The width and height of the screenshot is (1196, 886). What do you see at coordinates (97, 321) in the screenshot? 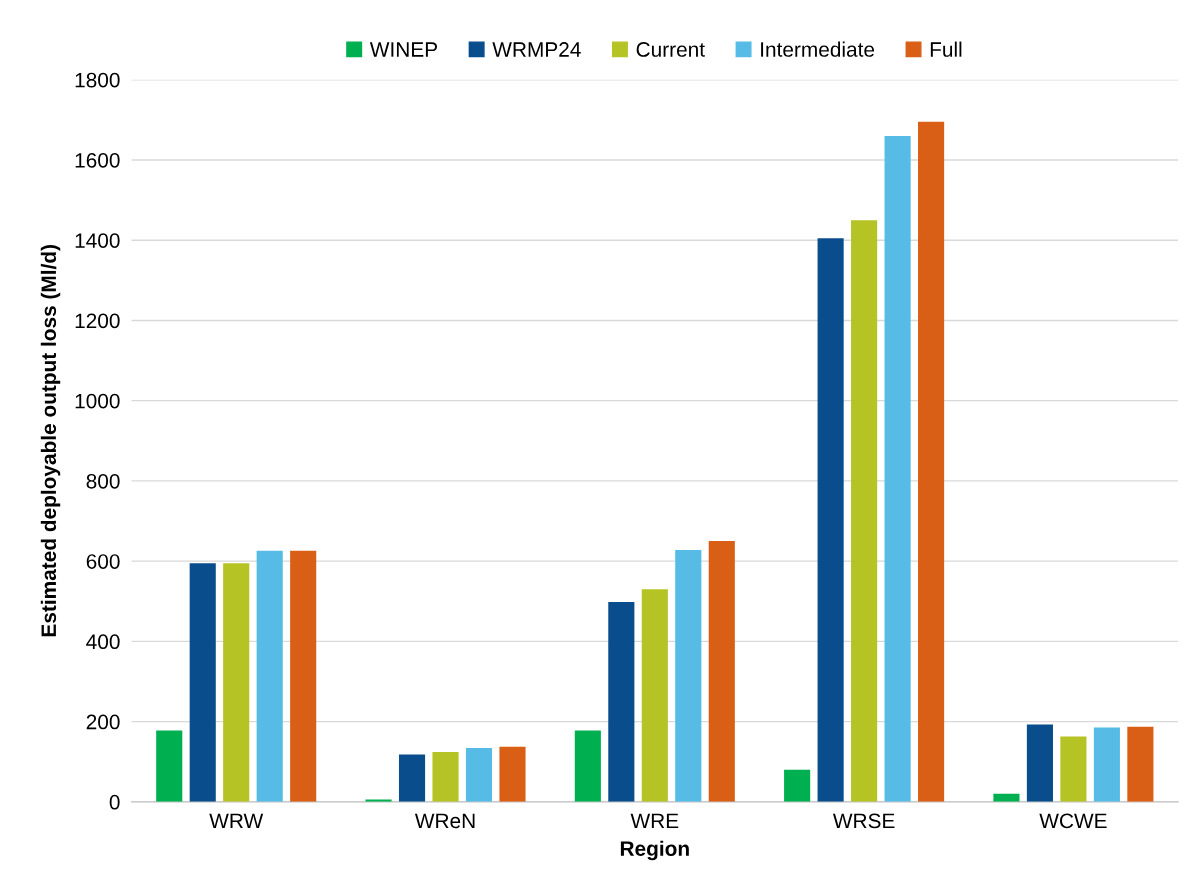
I see `y-tick-label: 1200` at bounding box center [97, 321].